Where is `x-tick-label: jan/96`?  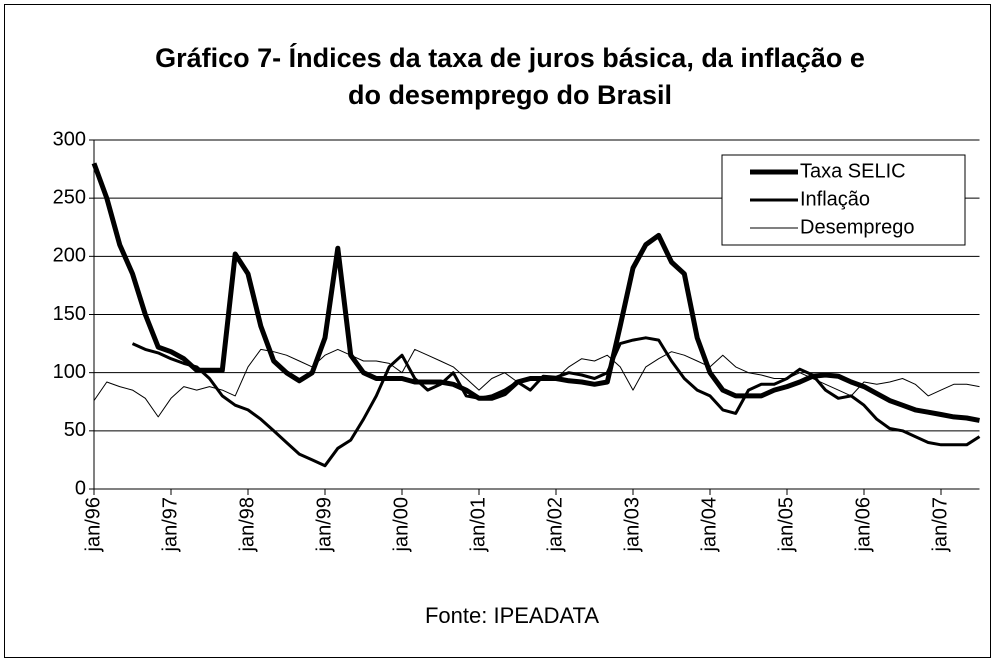 x-tick-label: jan/96 is located at coordinates (93, 525).